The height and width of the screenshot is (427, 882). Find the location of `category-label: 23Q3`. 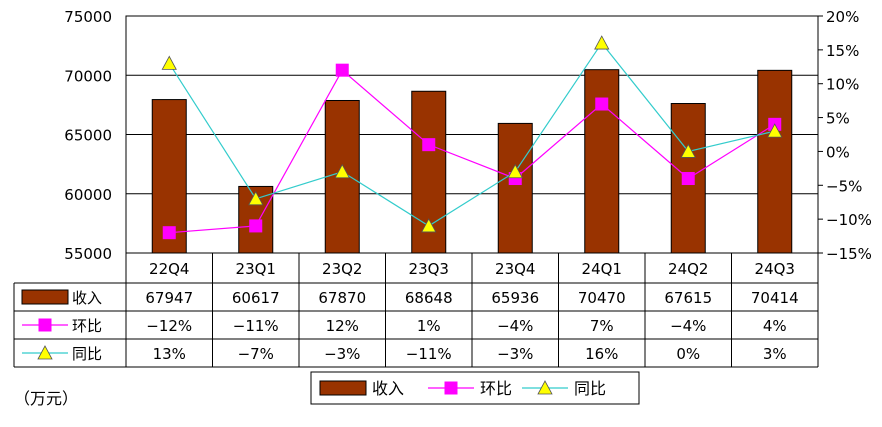

category-label: 23Q3 is located at coordinates (429, 269).